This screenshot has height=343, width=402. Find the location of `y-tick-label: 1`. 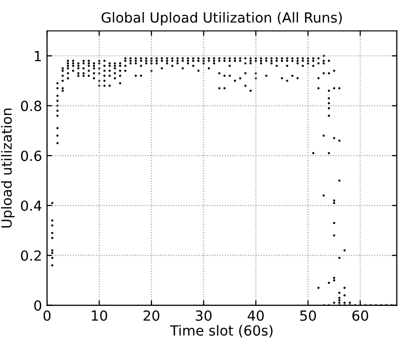

y-tick-label: 1 is located at coordinates (37, 56).